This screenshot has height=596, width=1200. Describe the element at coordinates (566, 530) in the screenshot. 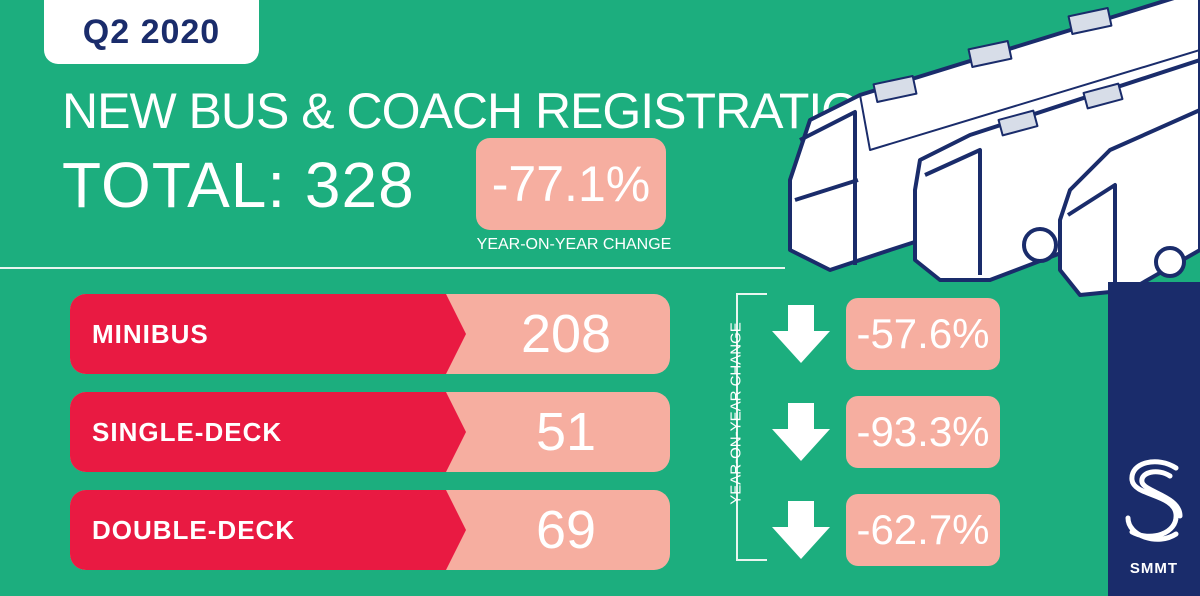

I see `row-value: 69` at that location.